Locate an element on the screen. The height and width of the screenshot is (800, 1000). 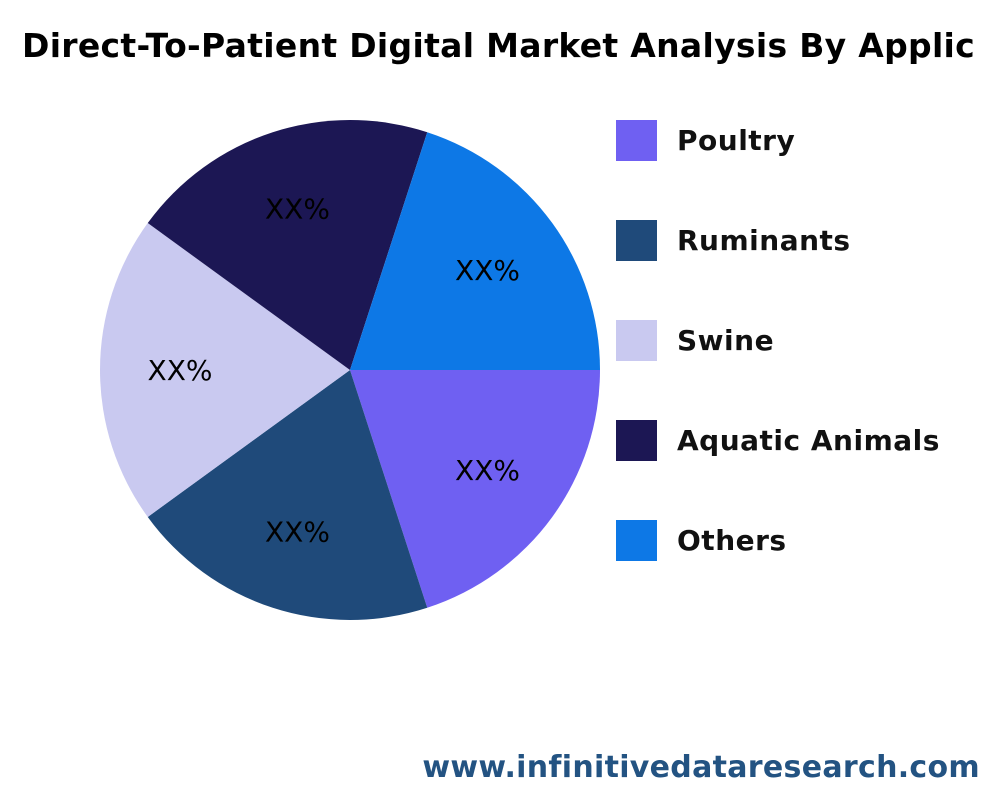
pie-slice-ruminants is located at coordinates (287, 495).